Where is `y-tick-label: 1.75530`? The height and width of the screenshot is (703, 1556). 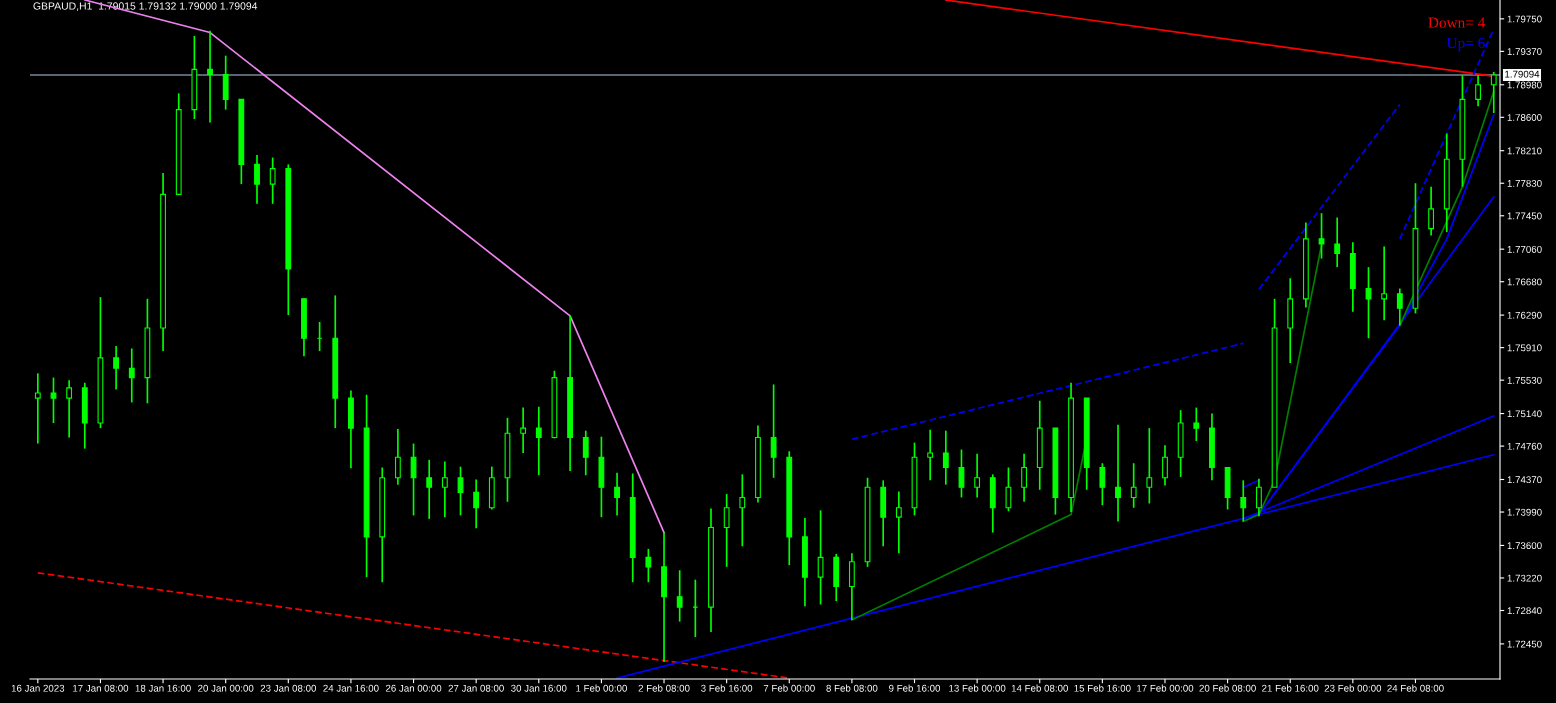
y-tick-label: 1.75530 is located at coordinates (1524, 380).